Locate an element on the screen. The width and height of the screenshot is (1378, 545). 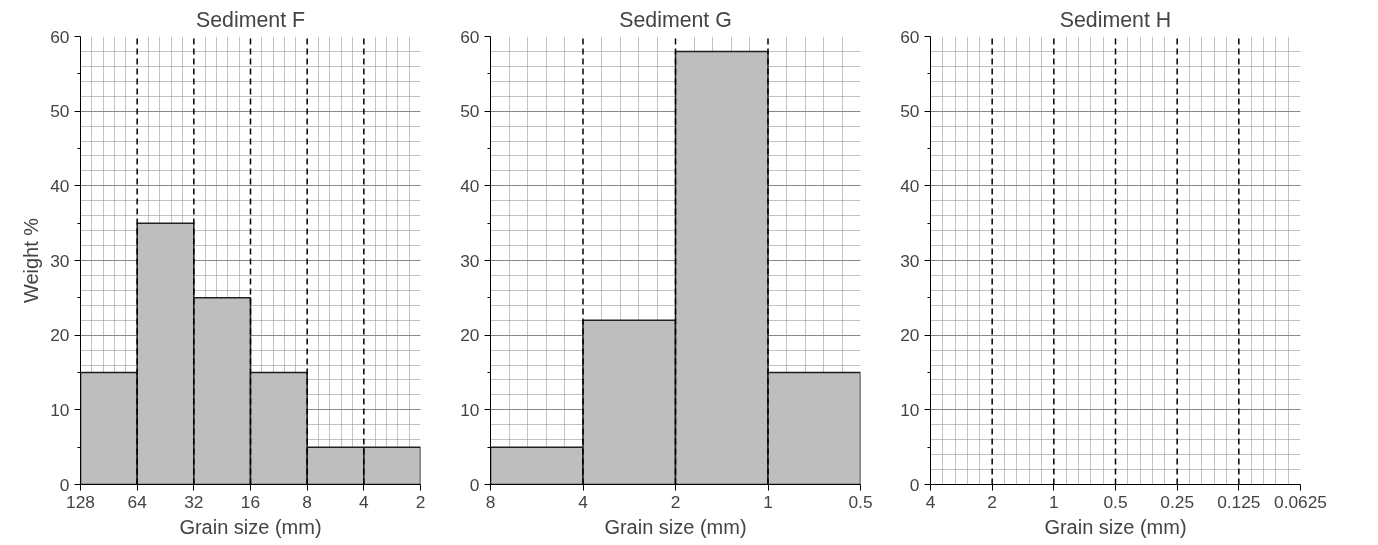
x-tick-label: 64 is located at coordinates (137, 501).